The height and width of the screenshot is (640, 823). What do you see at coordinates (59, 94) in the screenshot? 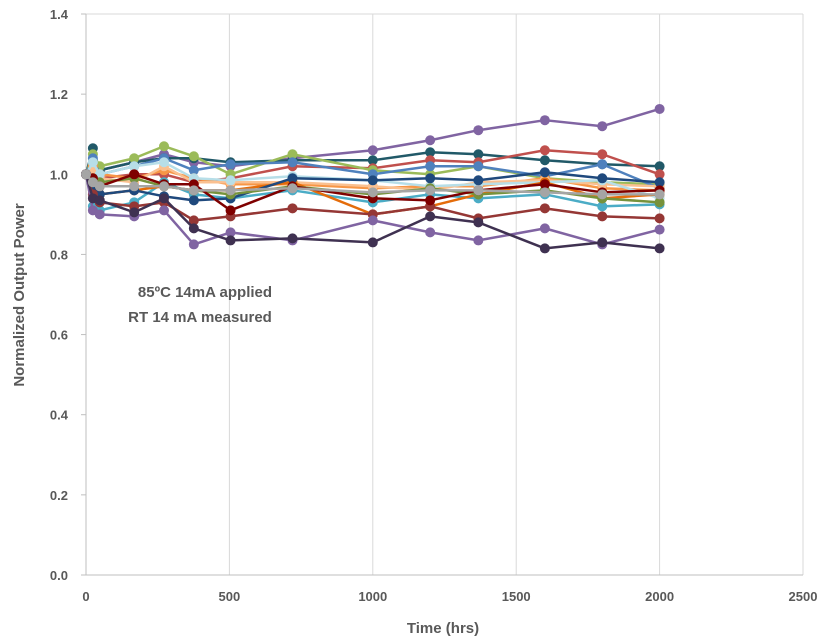
I see `y-tick-label: 1.2` at bounding box center [59, 94].